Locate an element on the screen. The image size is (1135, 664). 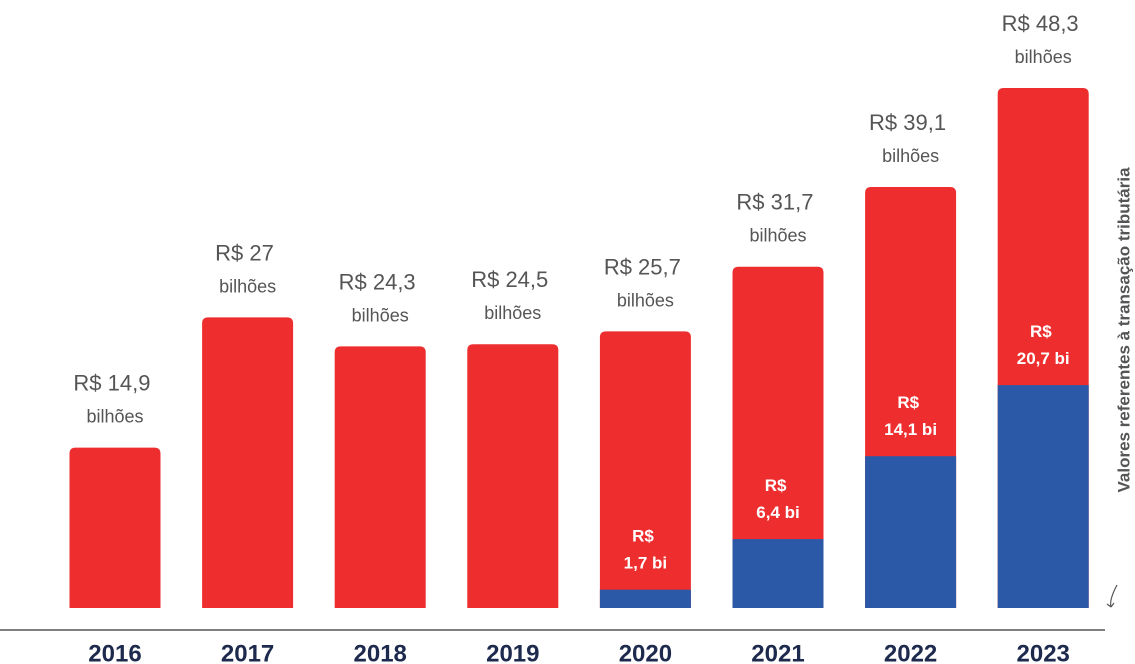
label-line: R$ 25,7 is located at coordinates (645, 266).